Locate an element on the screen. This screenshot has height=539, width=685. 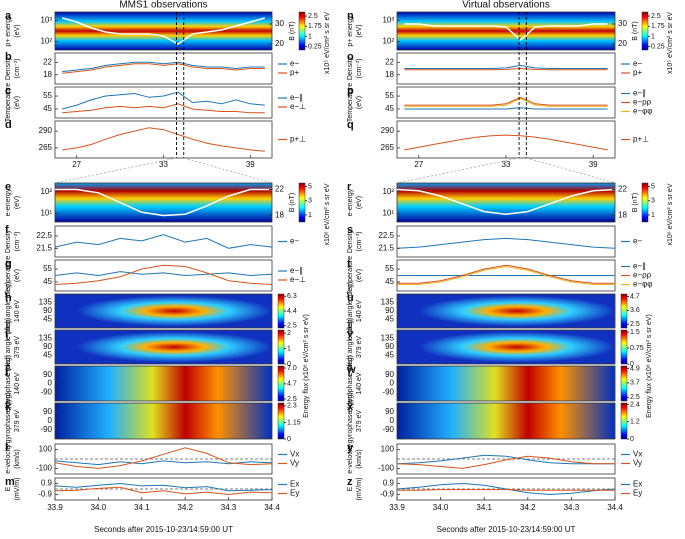
colorbar-tick-label: 4.9 is located at coordinates (635, 368).